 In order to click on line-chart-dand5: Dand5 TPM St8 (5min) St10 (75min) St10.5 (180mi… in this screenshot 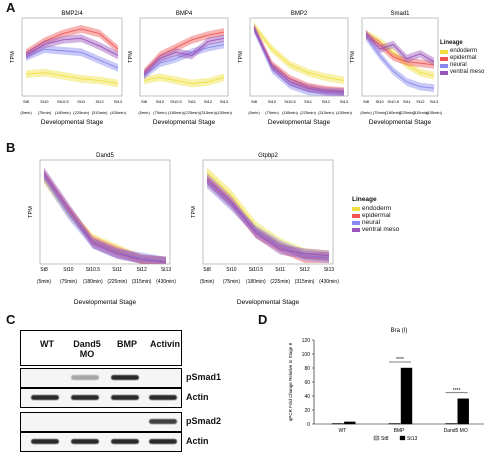, I will do `click(102, 229)`.